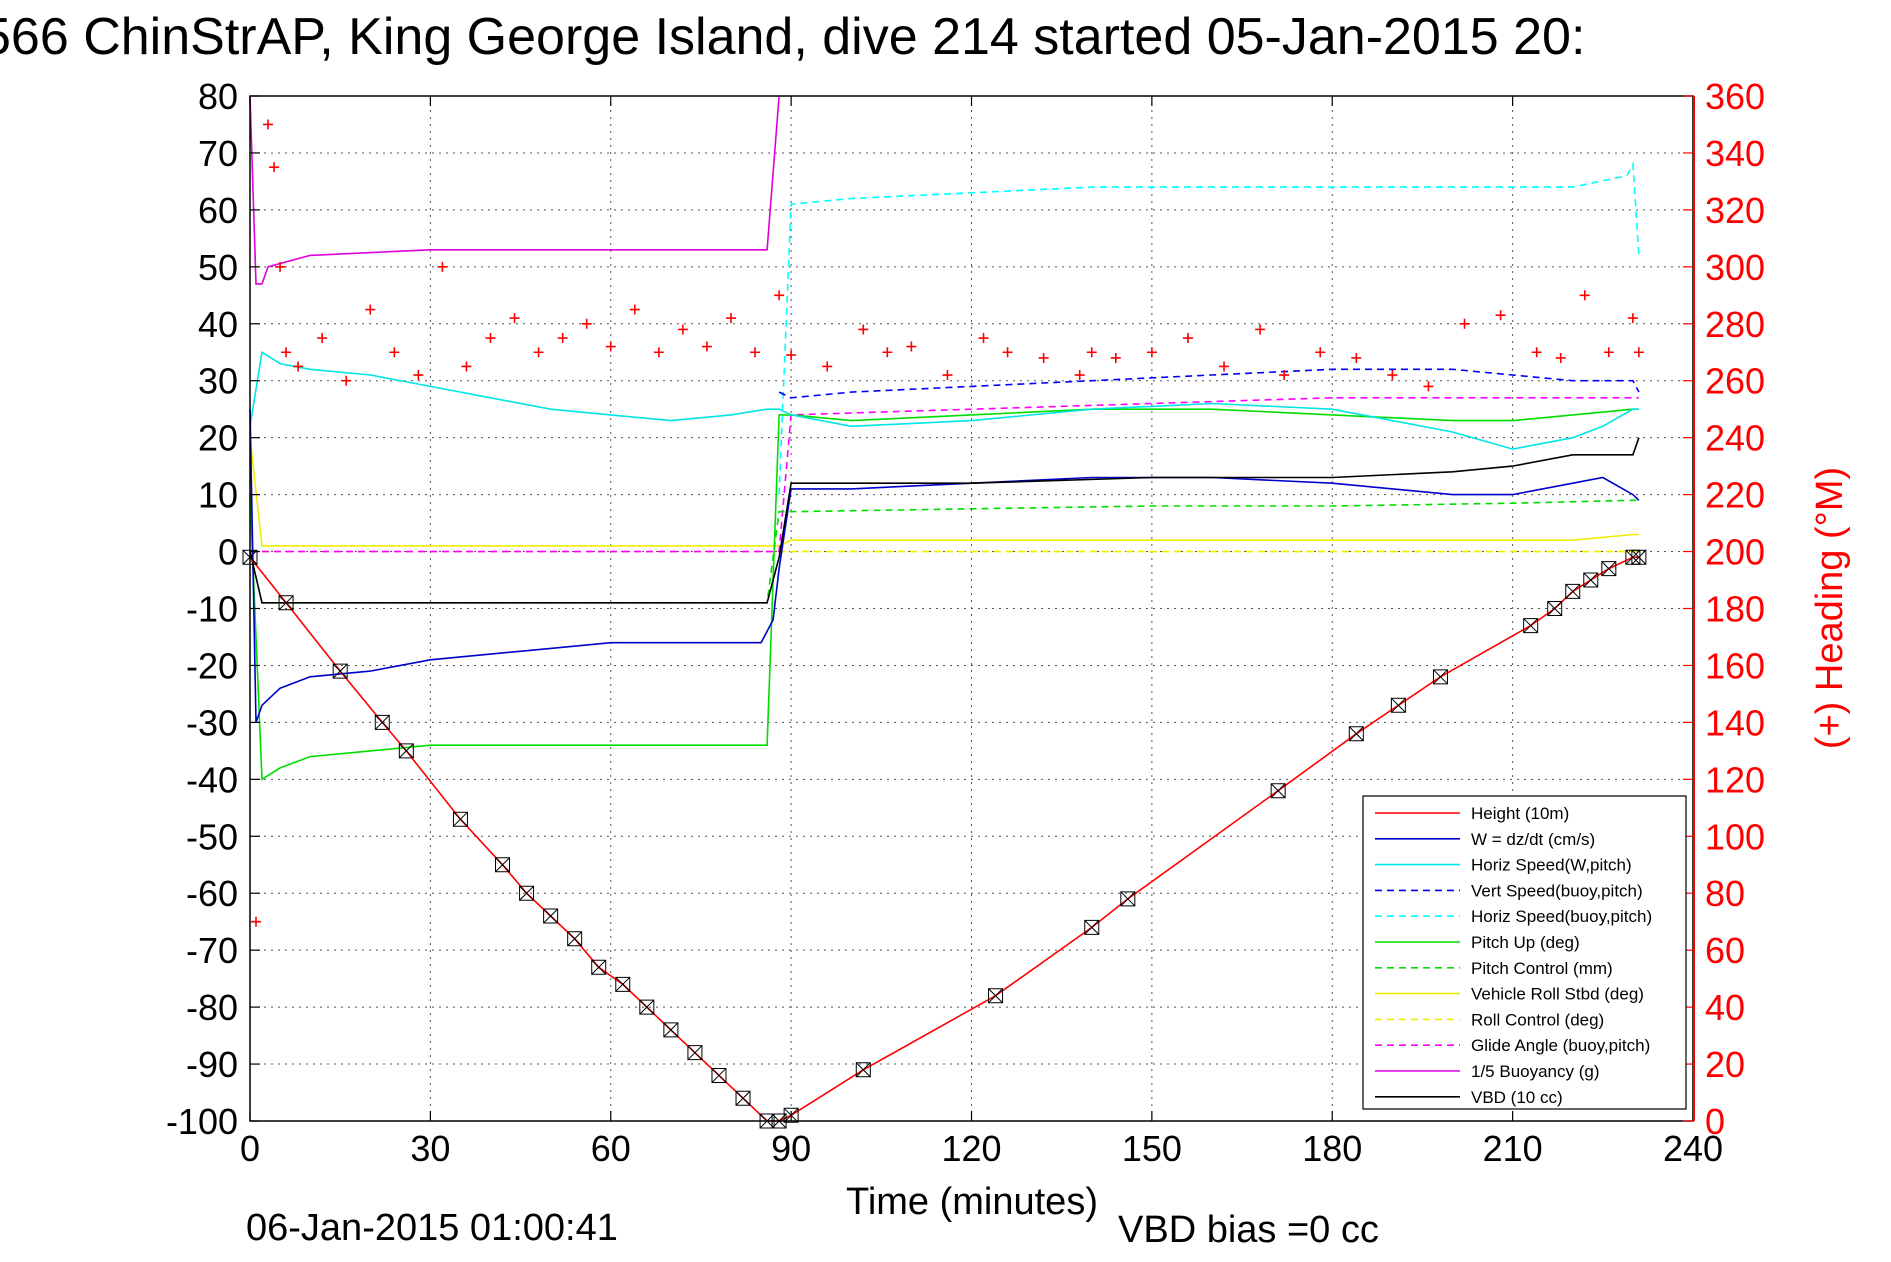 The width and height of the screenshot is (1891, 1262). What do you see at coordinates (1152, 1148) in the screenshot?
I see `x-tick-label: 150` at bounding box center [1152, 1148].